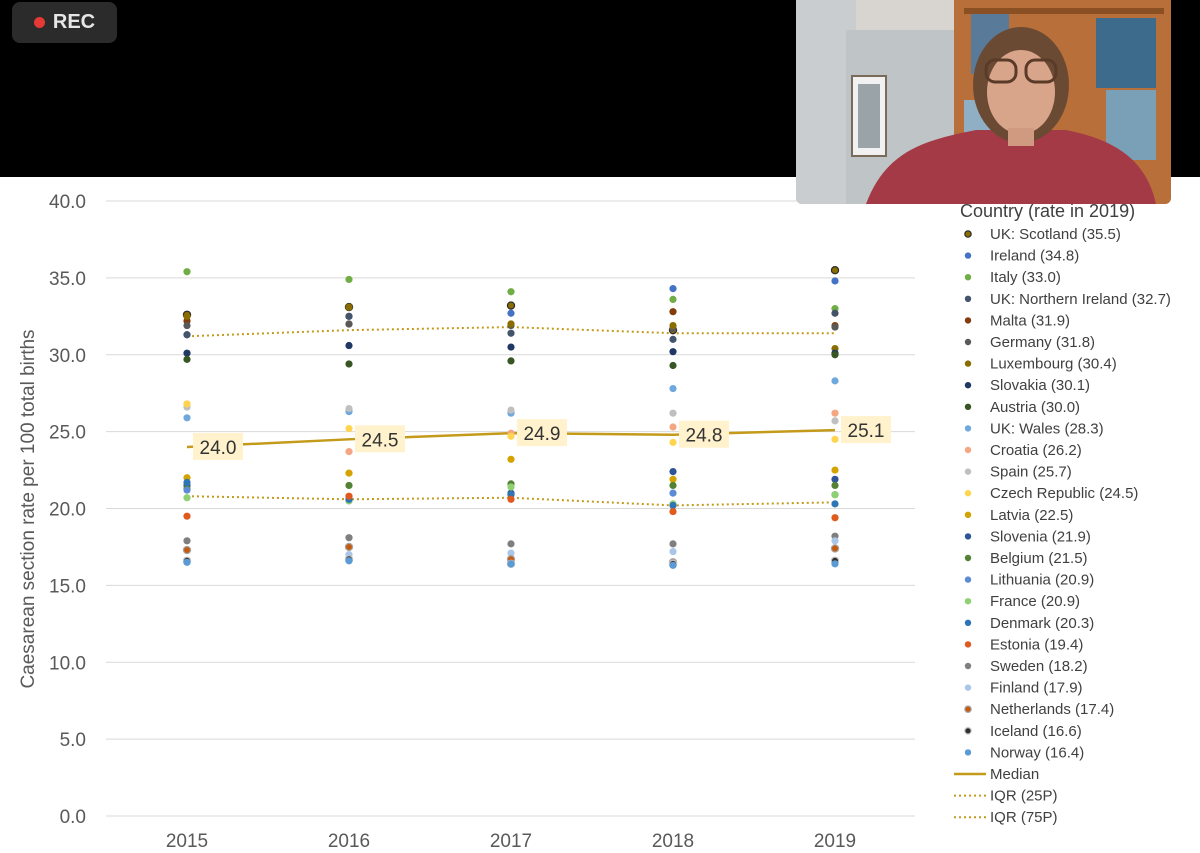 This screenshot has width=1200, height=853. What do you see at coordinates (1036, 644) in the screenshot?
I see `legend-entry-label: Estonia (19.4)` at bounding box center [1036, 644].